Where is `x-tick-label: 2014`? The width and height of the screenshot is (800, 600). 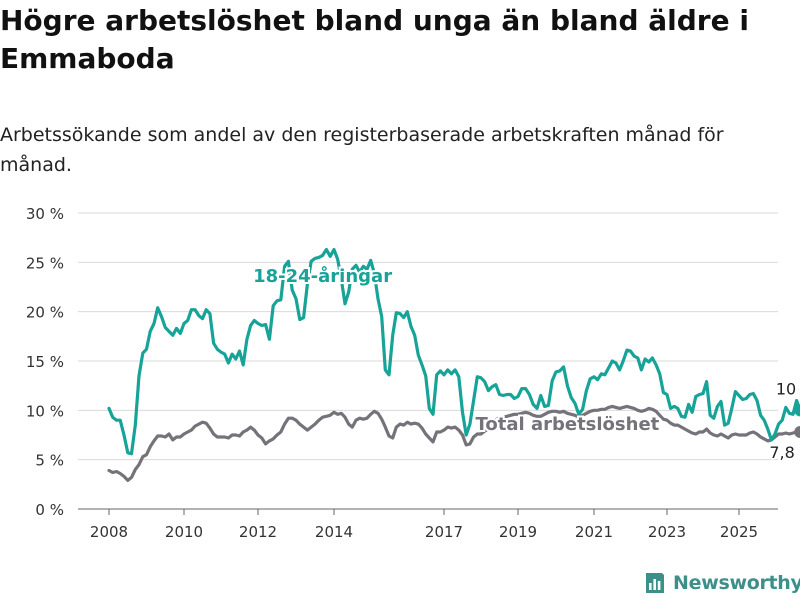
x-tick-label: 2014 is located at coordinates (334, 532).